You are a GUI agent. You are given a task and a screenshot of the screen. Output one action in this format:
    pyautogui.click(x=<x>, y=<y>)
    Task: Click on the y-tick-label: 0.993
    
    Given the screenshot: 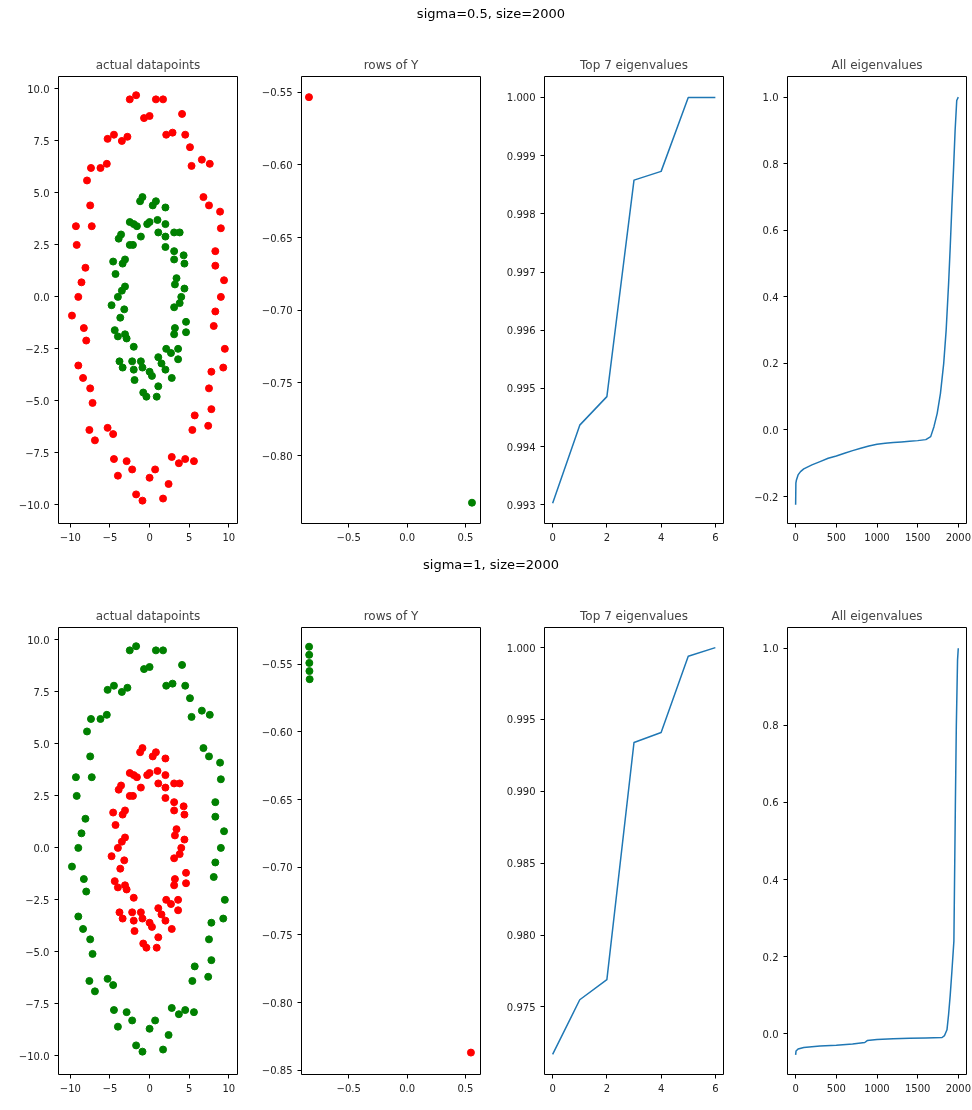 What is the action you would take?
    pyautogui.click(x=521, y=505)
    